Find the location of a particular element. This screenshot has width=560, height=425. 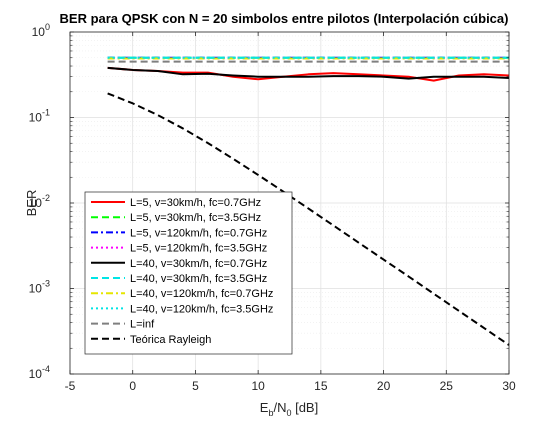

x-tick-label: 20 is located at coordinates (384, 386).